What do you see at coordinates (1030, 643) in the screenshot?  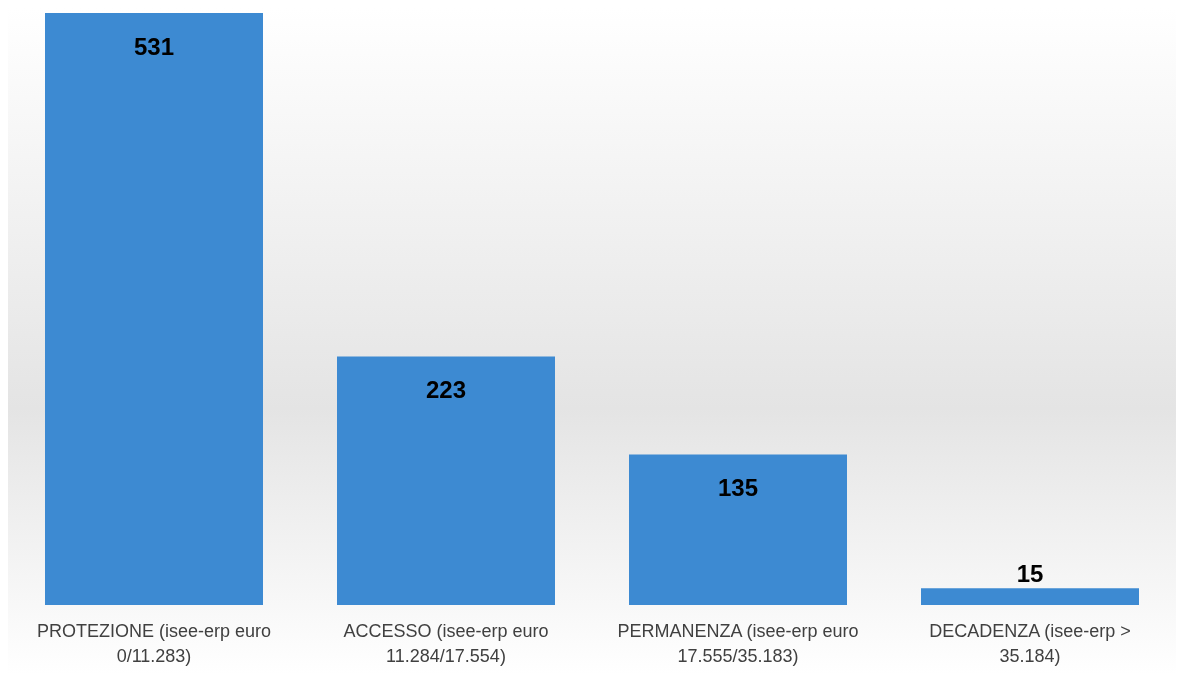 I see `x-tick-label: DECADENZA (isee-erp > 35.184)` at bounding box center [1030, 643].